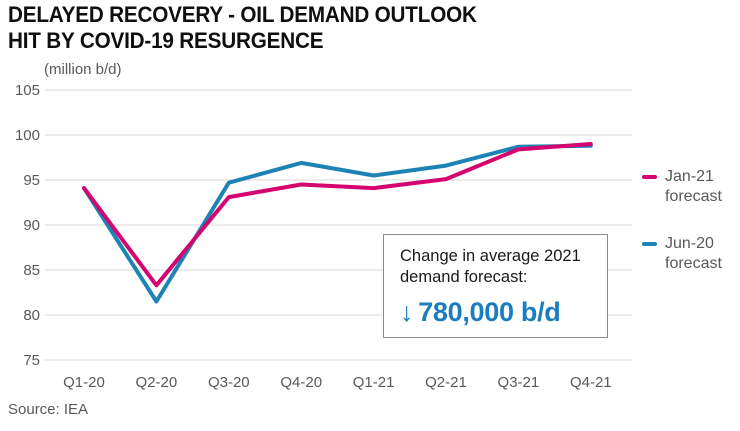 The height and width of the screenshot is (431, 740). I want to click on y-tick-label: 100, so click(27, 135).